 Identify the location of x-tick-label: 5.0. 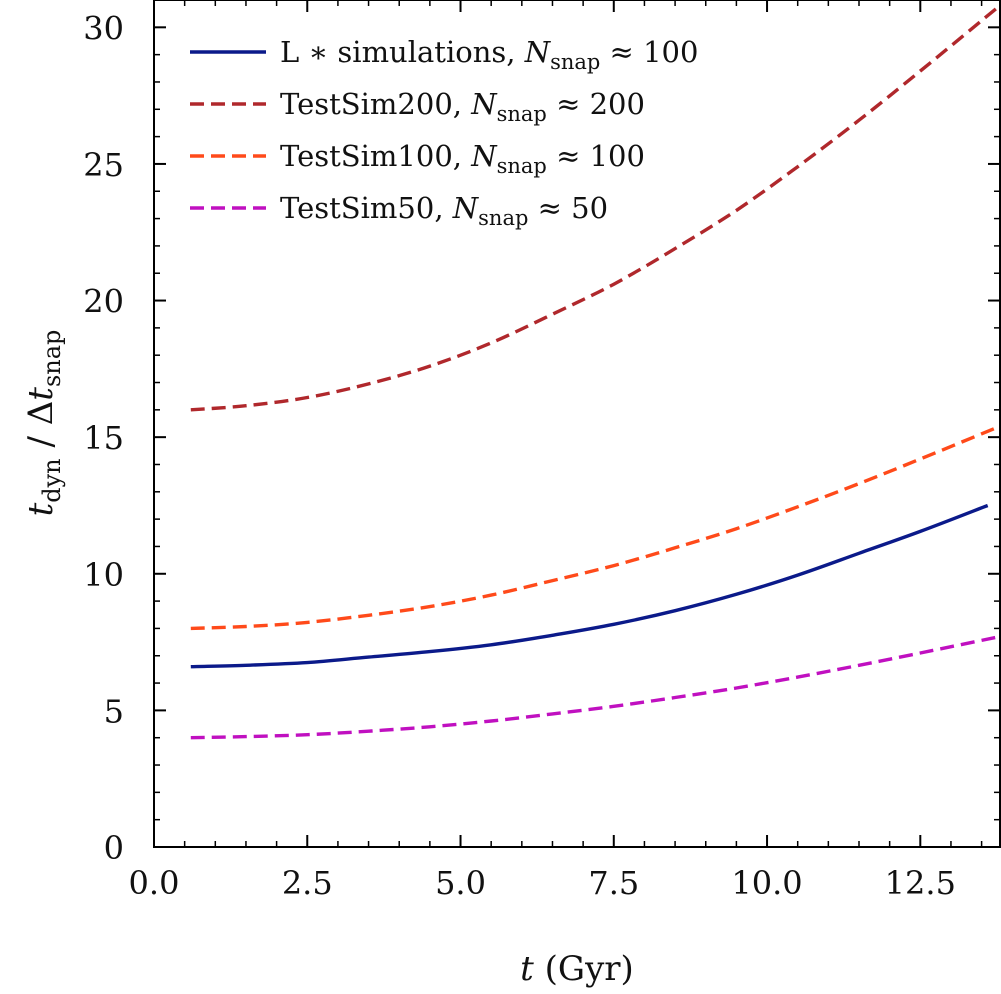
(460, 883).